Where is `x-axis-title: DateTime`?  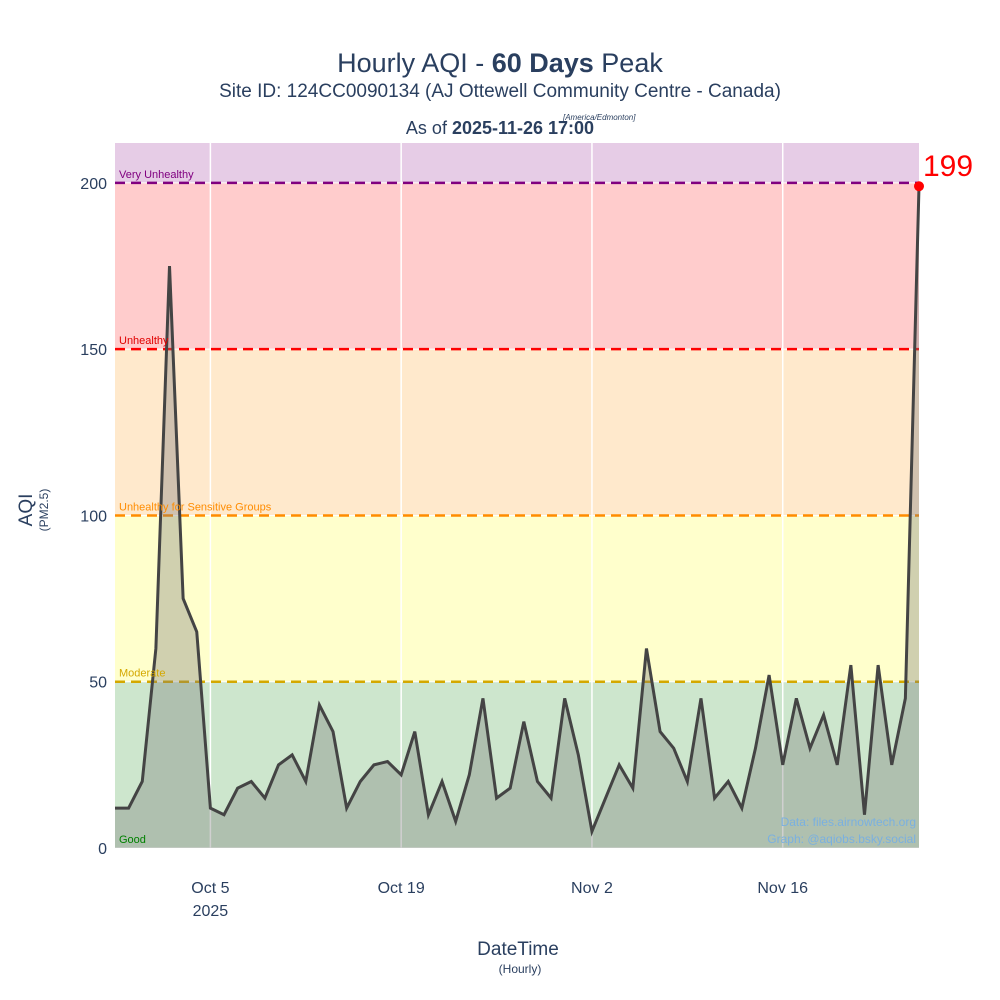
x-axis-title: DateTime is located at coordinates (518, 949).